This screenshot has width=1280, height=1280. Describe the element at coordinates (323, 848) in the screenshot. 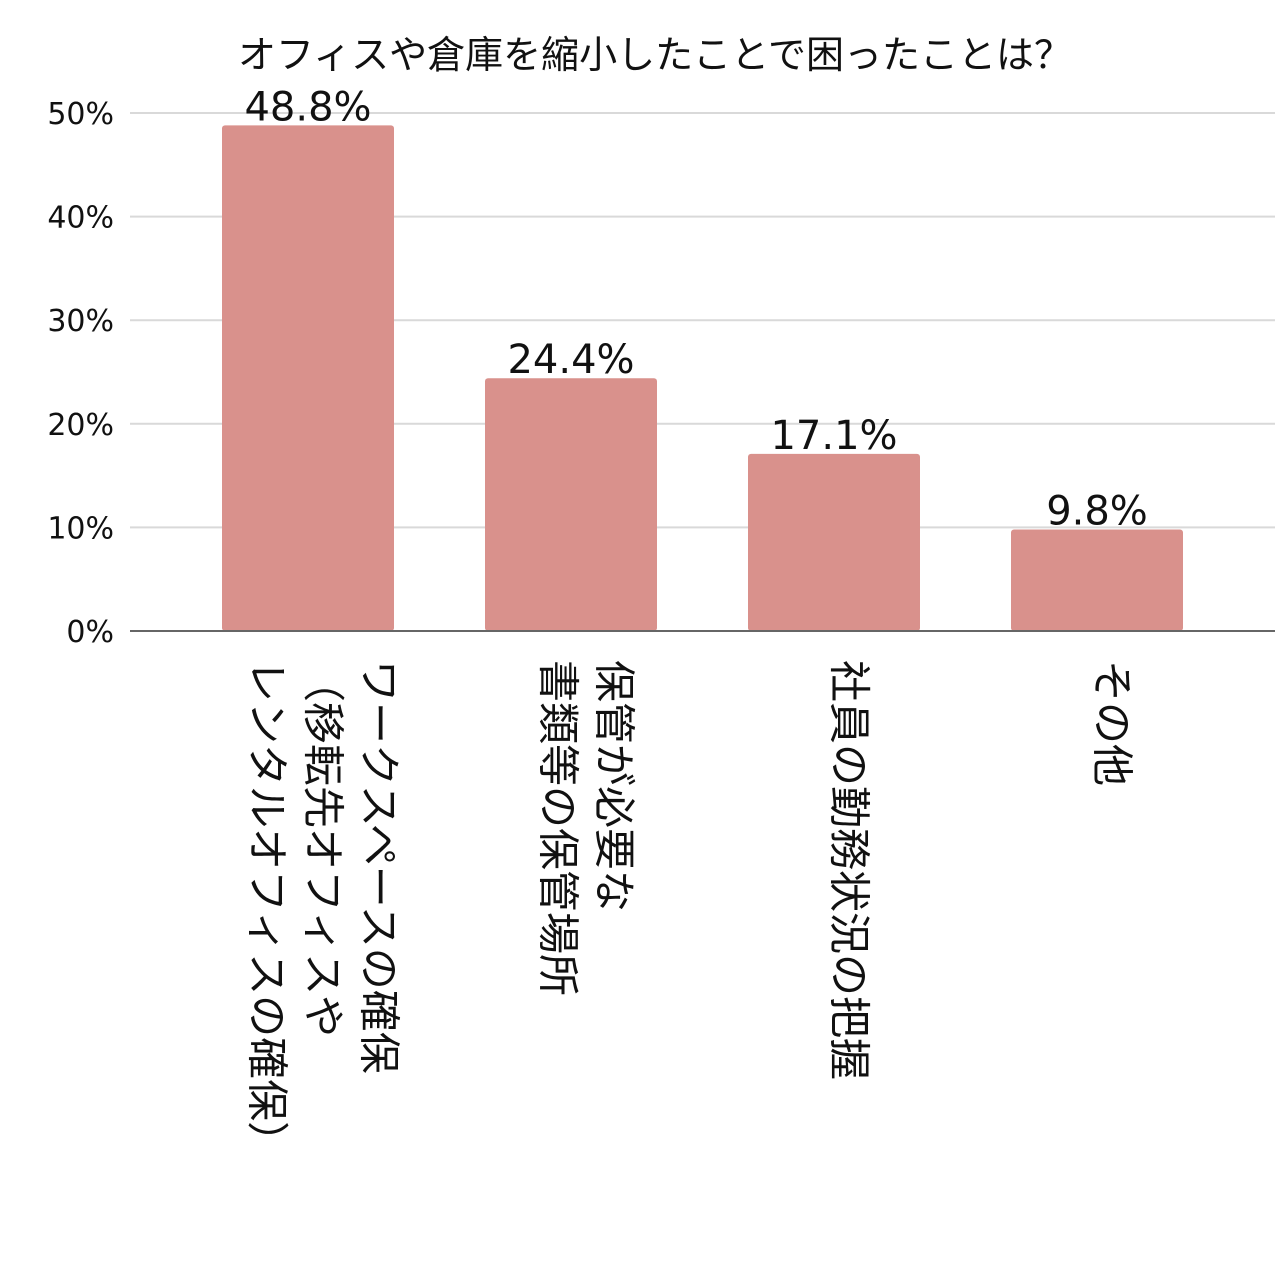

I see `category-label: （移転先オフィスや` at that location.